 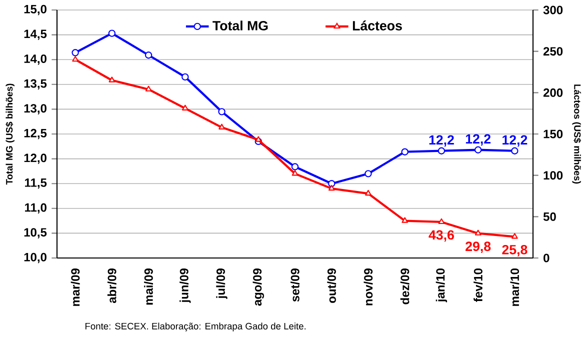 I want to click on data-label: 29,8, so click(x=478, y=248).